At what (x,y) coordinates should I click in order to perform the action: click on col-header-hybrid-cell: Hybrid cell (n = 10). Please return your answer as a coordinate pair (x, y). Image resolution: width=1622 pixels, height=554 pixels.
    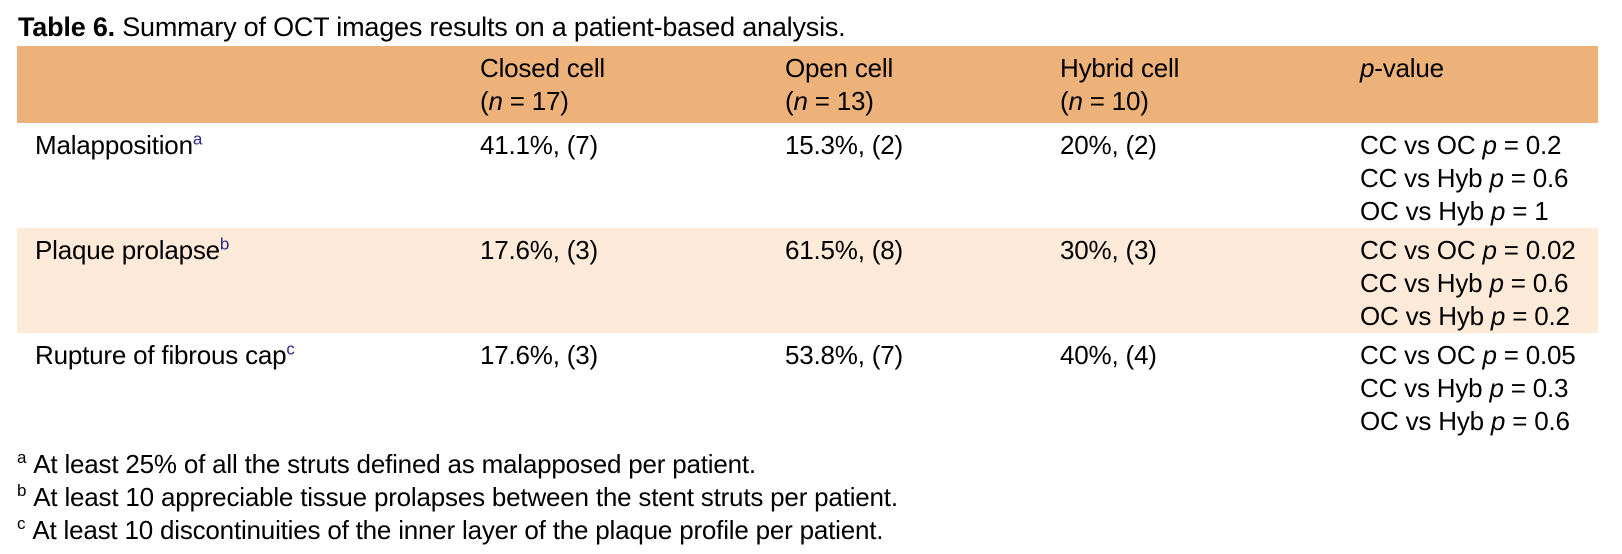
    Looking at the image, I should click on (1192, 84).